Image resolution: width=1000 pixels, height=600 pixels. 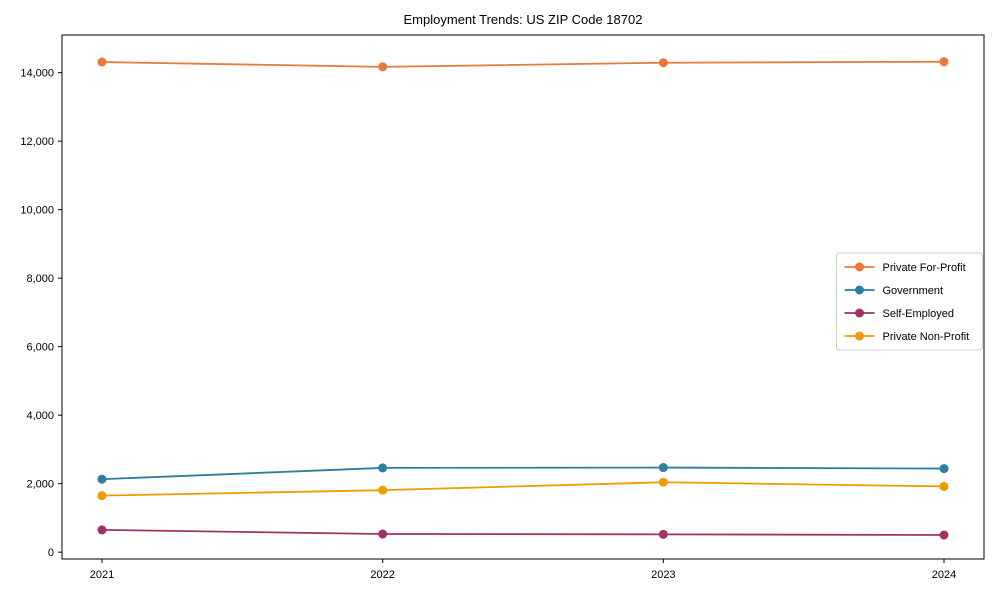 What do you see at coordinates (37, 211) in the screenshot?
I see `y-tick-label: 10,000` at bounding box center [37, 211].